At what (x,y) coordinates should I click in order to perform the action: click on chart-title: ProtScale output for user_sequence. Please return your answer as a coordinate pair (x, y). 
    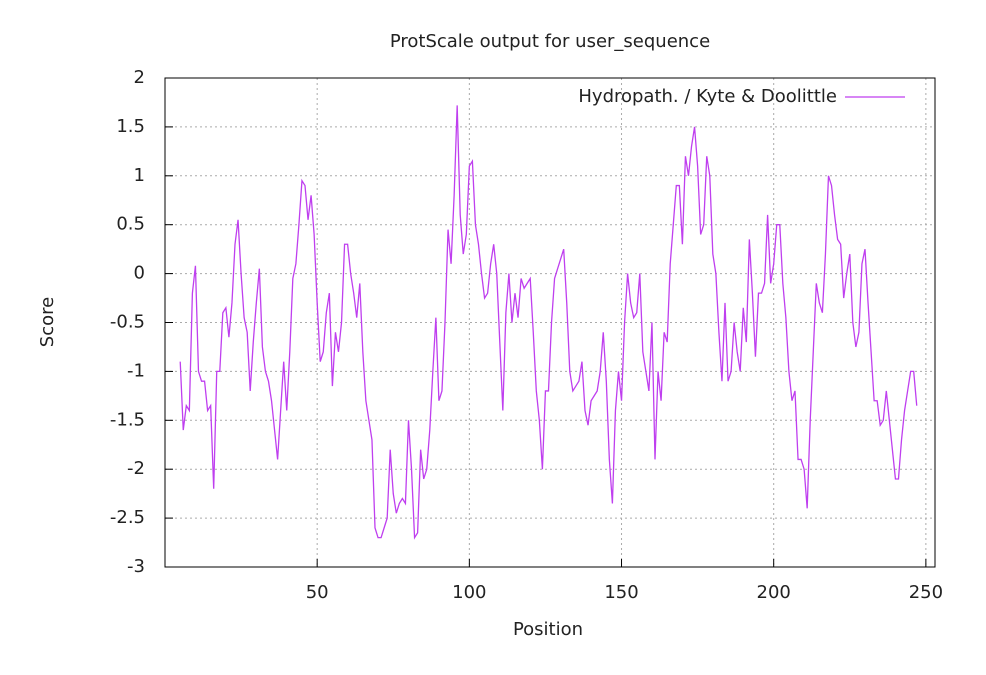
    Looking at the image, I should click on (550, 41).